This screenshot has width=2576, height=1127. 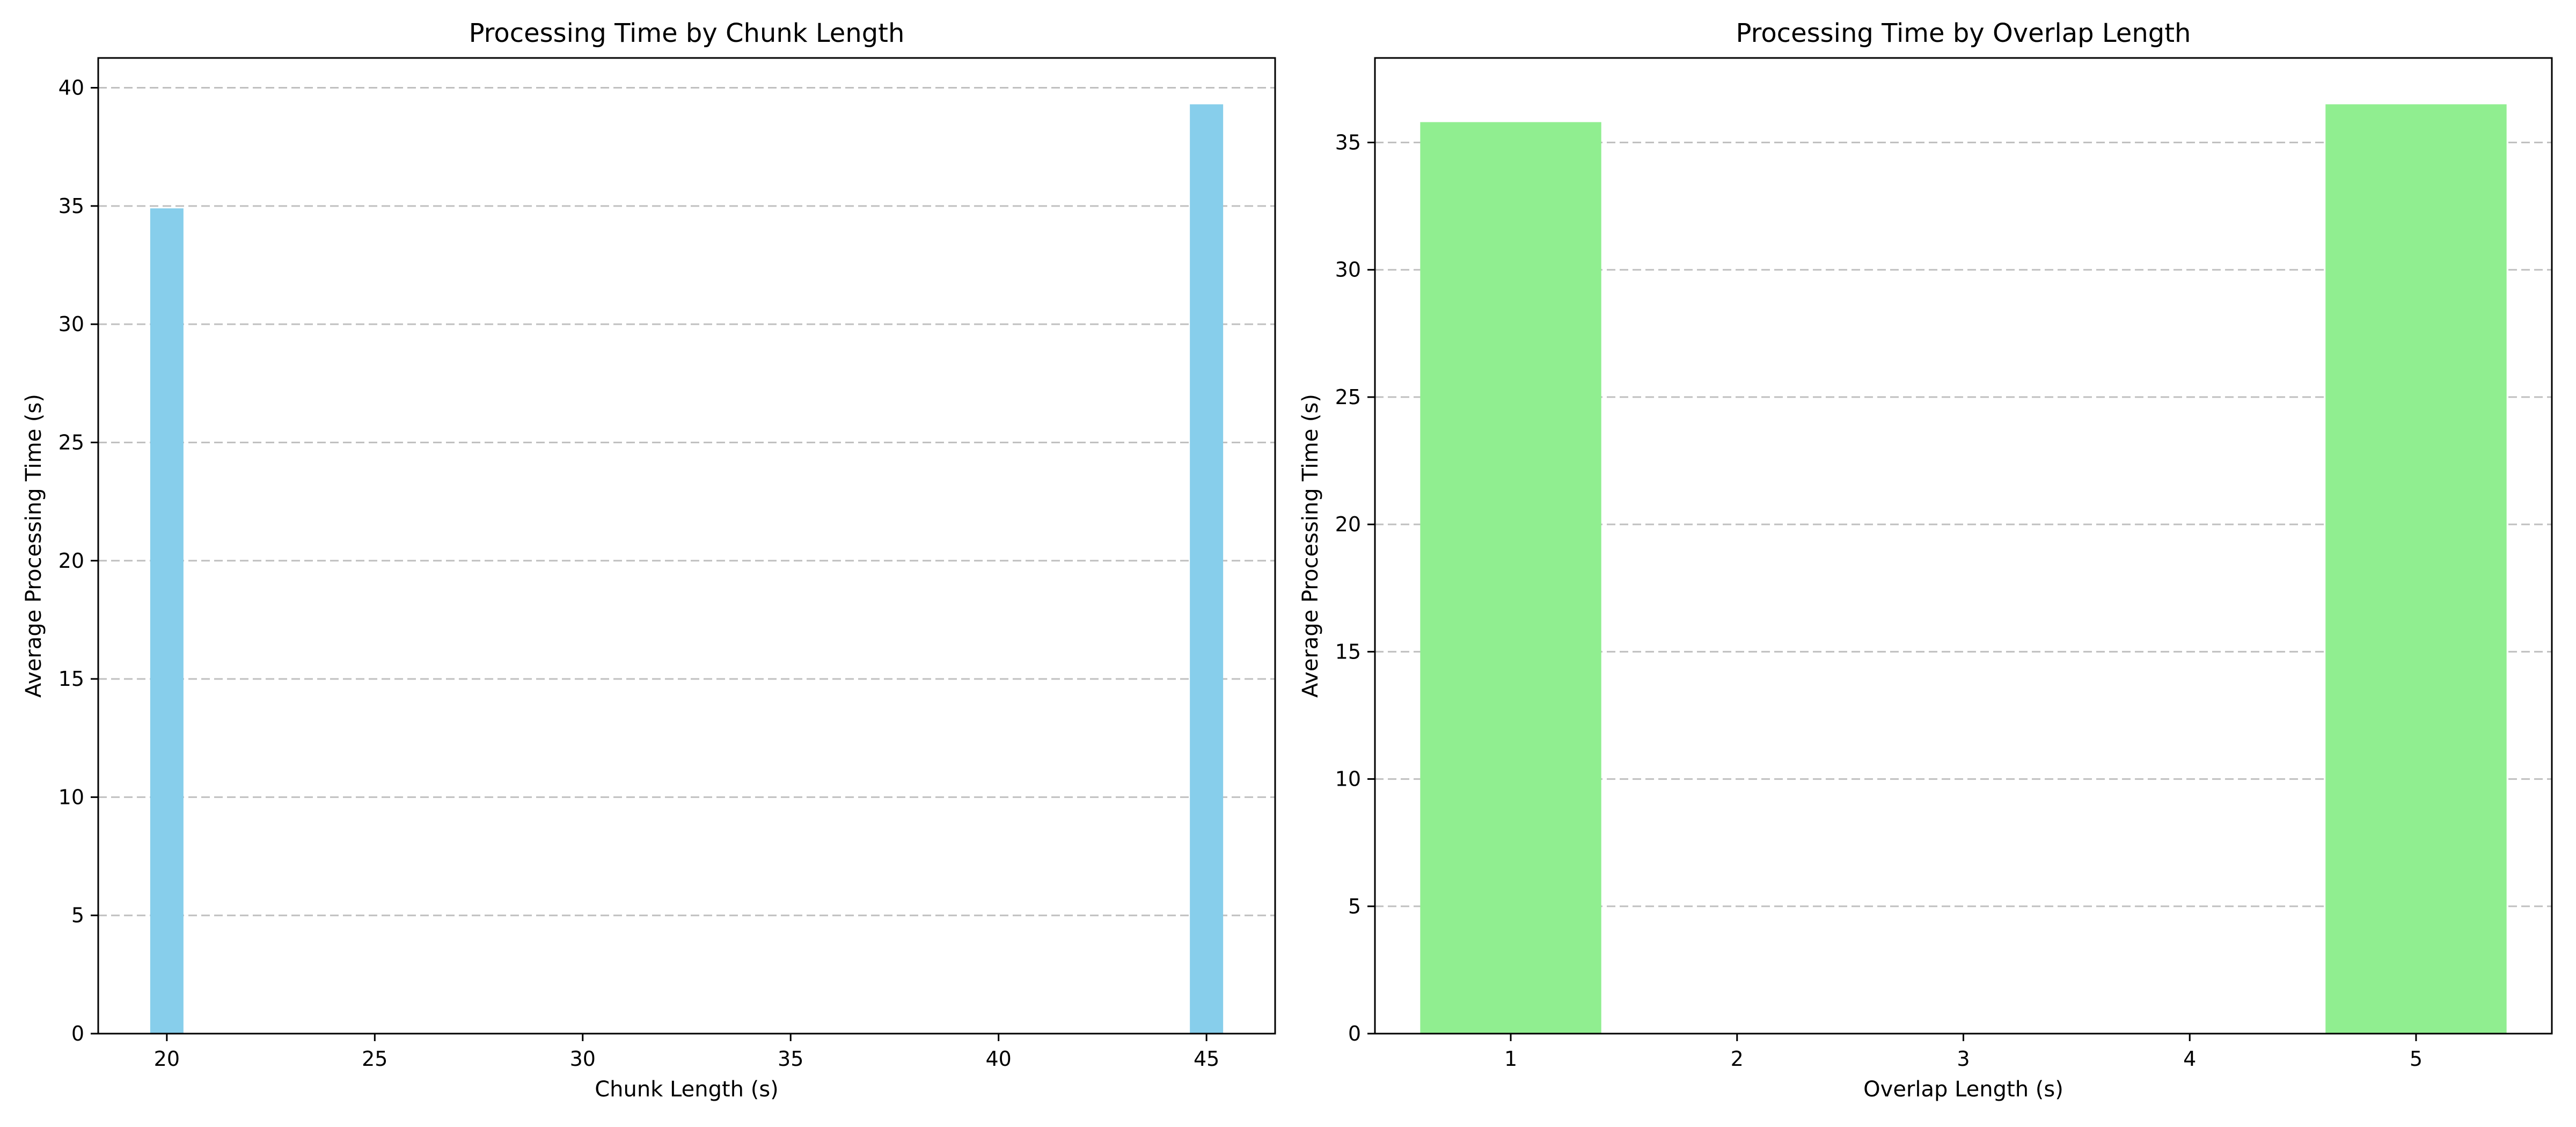 What do you see at coordinates (790, 1059) in the screenshot?
I see `x-tick-label: 35` at bounding box center [790, 1059].